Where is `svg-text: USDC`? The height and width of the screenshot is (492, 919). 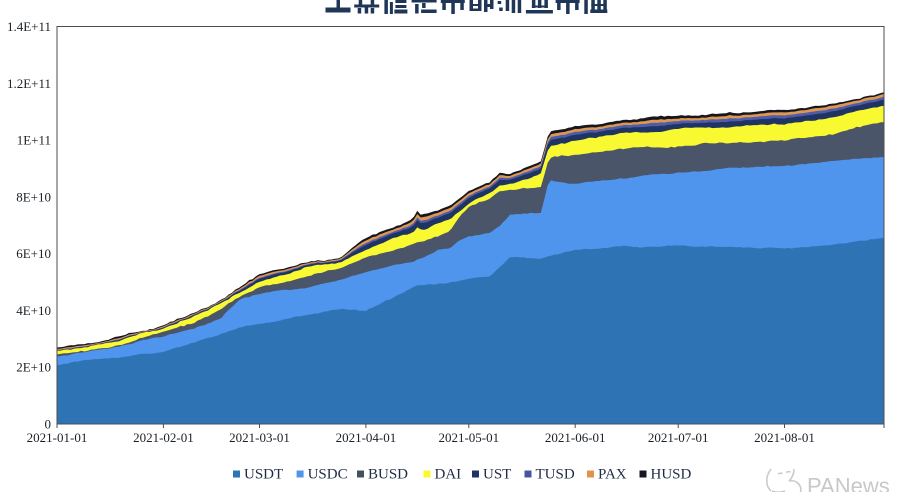
svg-text: USDC is located at coordinates (328, 475).